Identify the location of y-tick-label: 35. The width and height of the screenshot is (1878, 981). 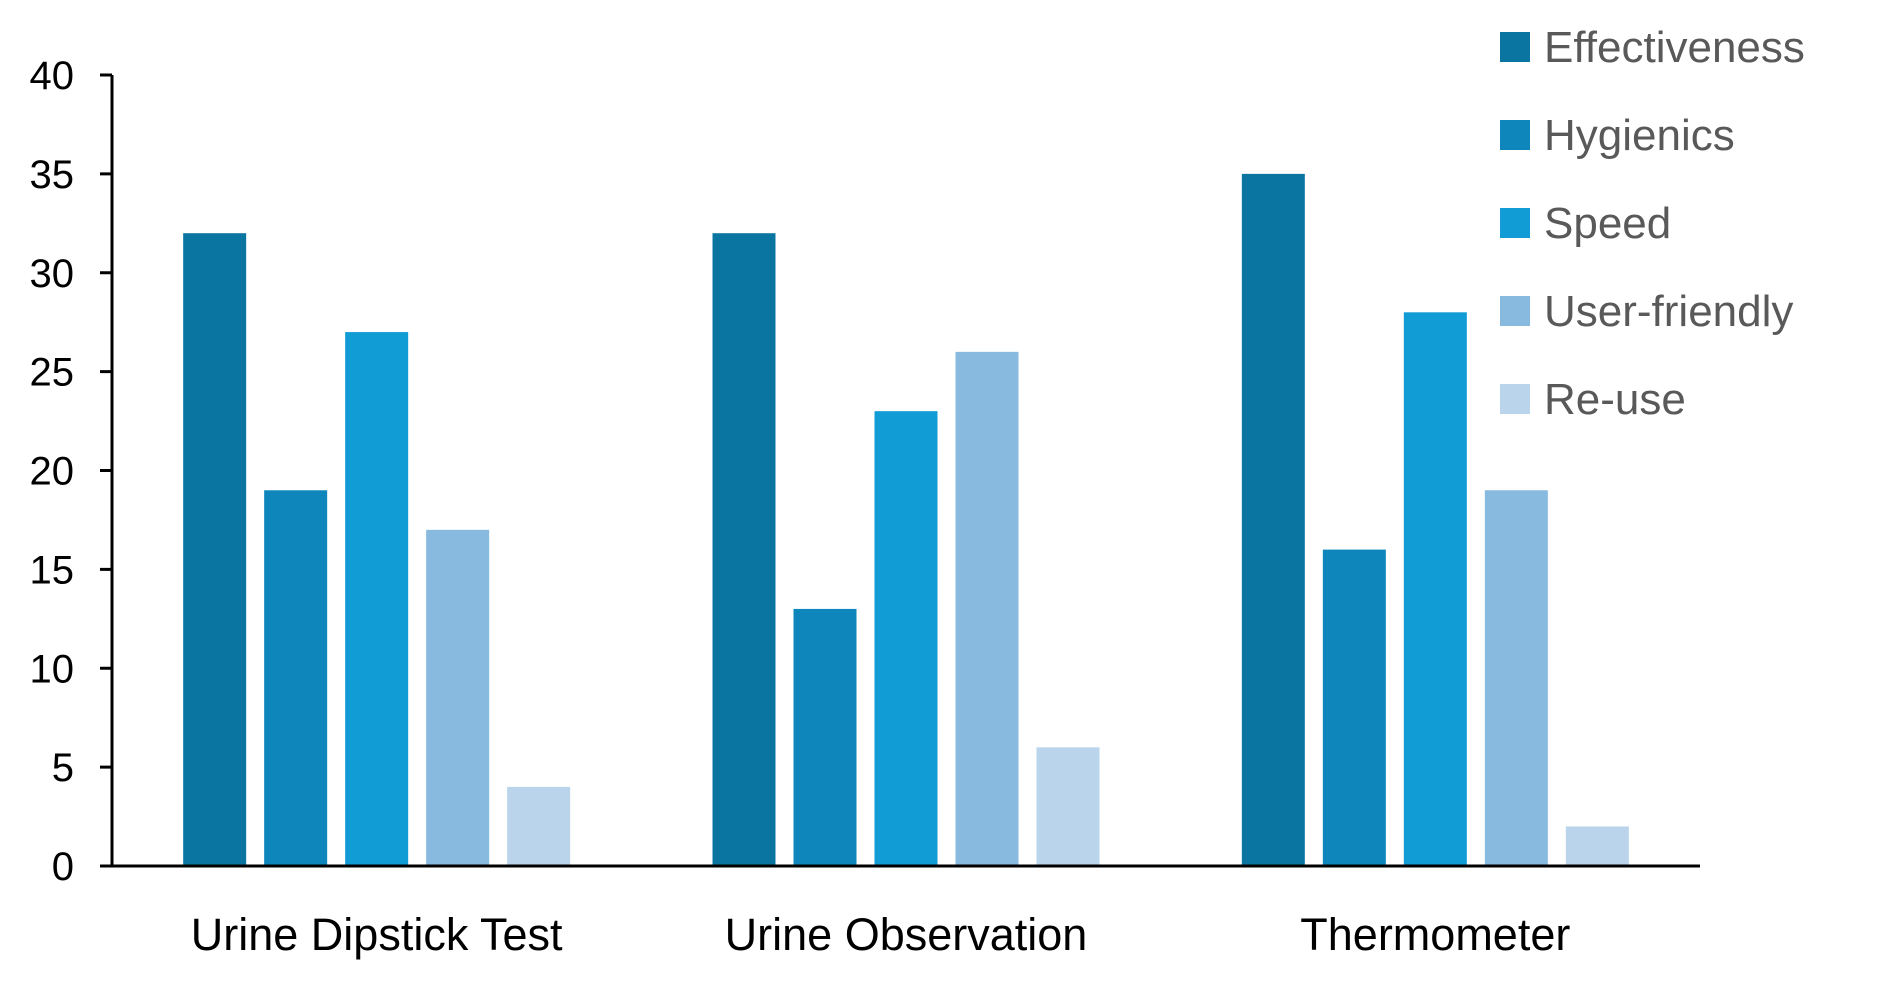
(52, 175).